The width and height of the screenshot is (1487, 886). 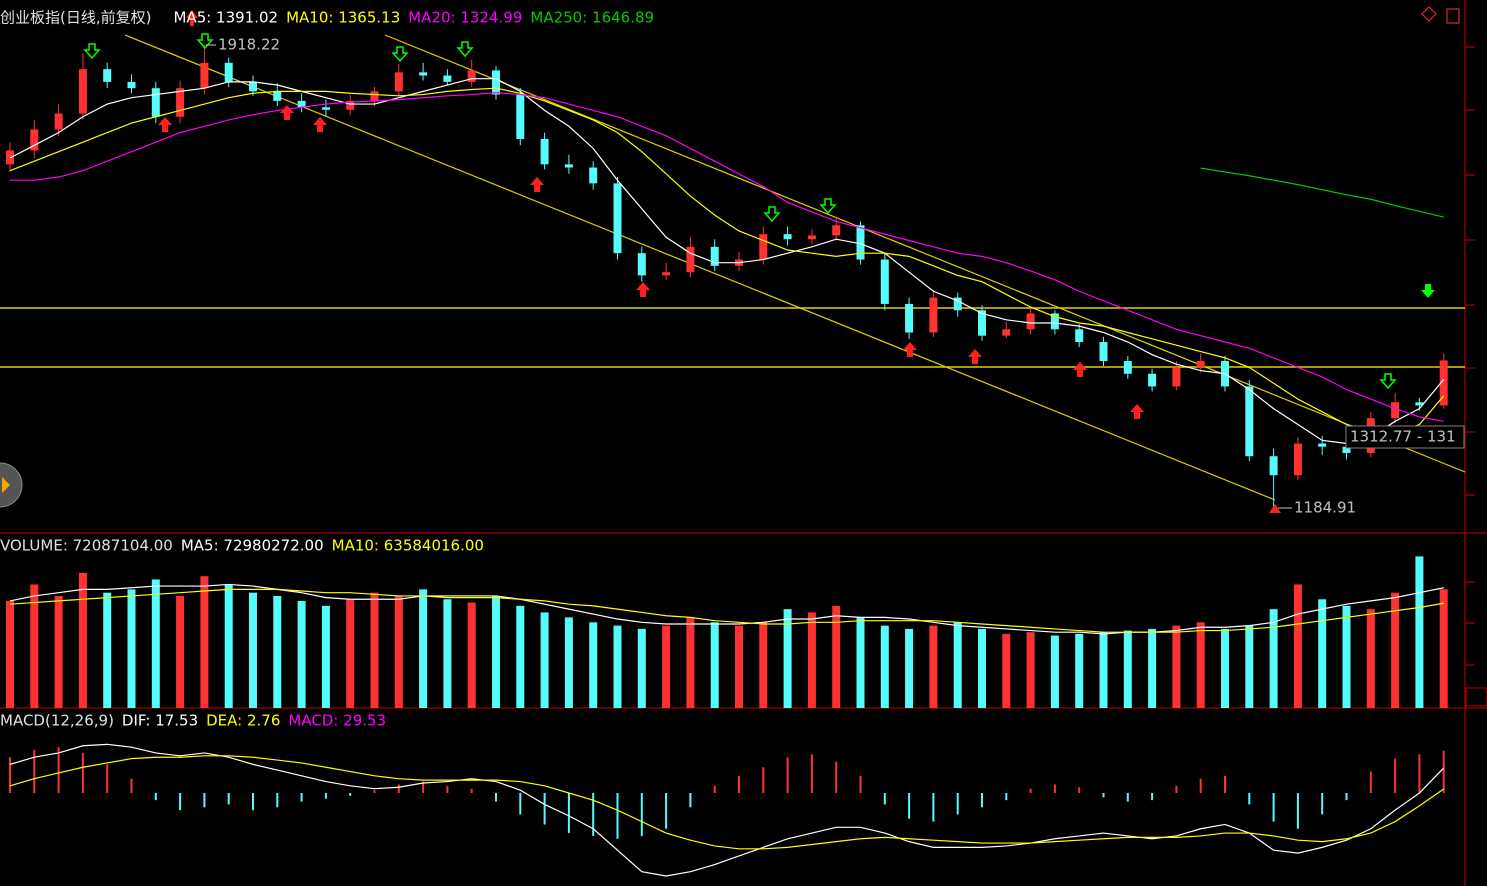 I want to click on icon-diamond, so click(x=1429, y=14).